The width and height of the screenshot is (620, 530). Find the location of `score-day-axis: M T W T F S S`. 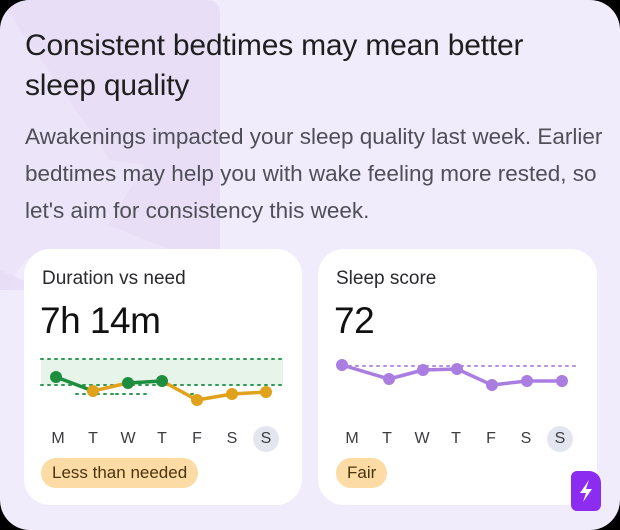

score-day-axis: M T W T F S S is located at coordinates (457, 439).